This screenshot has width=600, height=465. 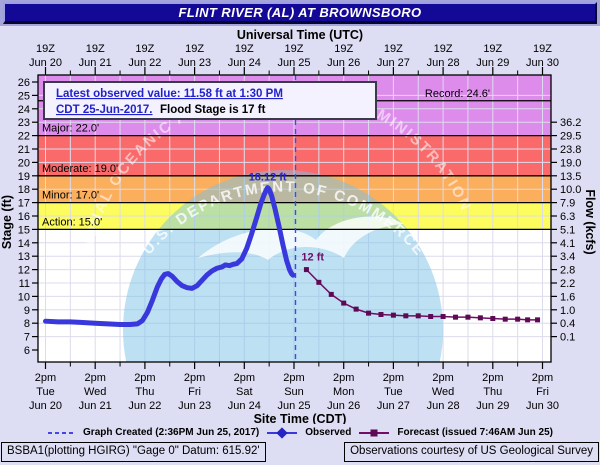 I want to click on legend-observed-label: Observed, so click(x=328, y=432).